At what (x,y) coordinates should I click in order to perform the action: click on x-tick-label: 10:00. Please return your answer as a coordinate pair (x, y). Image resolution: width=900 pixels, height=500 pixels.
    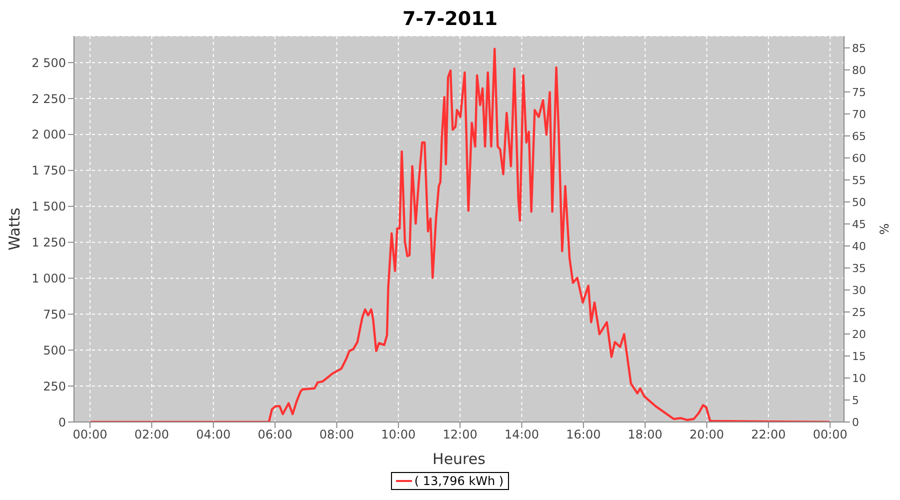
    Looking at the image, I should click on (398, 435).